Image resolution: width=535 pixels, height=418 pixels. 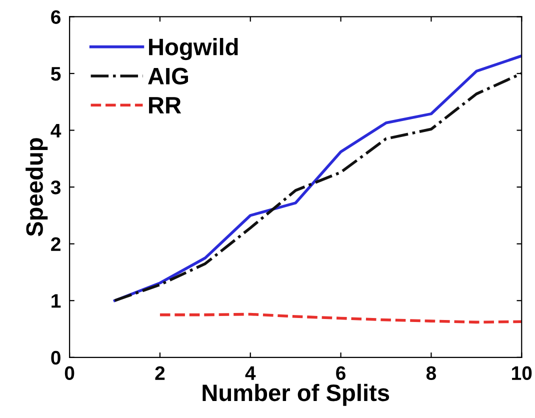 What do you see at coordinates (37, 187) in the screenshot?
I see `y-axis-title: Speedup` at bounding box center [37, 187].